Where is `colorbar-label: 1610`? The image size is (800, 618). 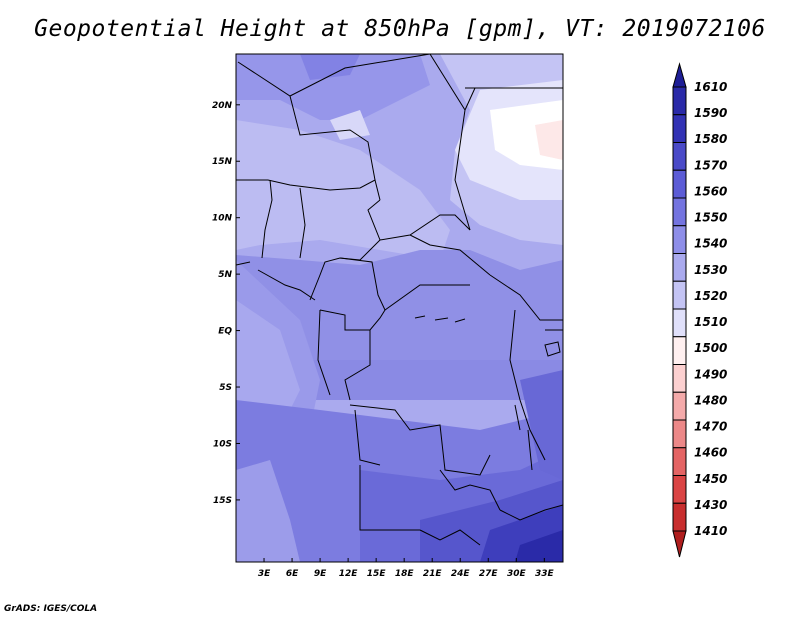
colorbar-label: 1610 is located at coordinates (710, 87).